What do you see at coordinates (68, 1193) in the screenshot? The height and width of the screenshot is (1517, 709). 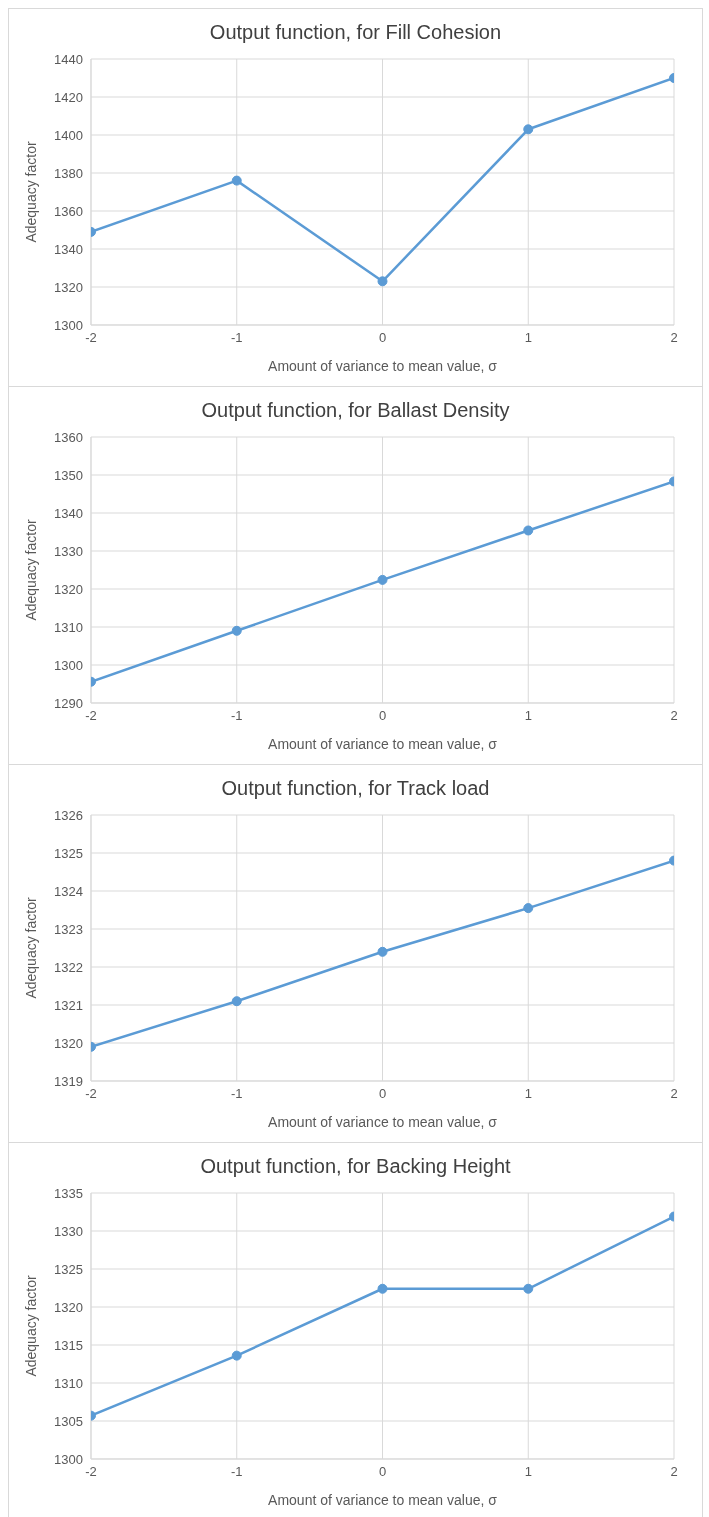 I see `y-tick-label: 1335` at bounding box center [68, 1193].